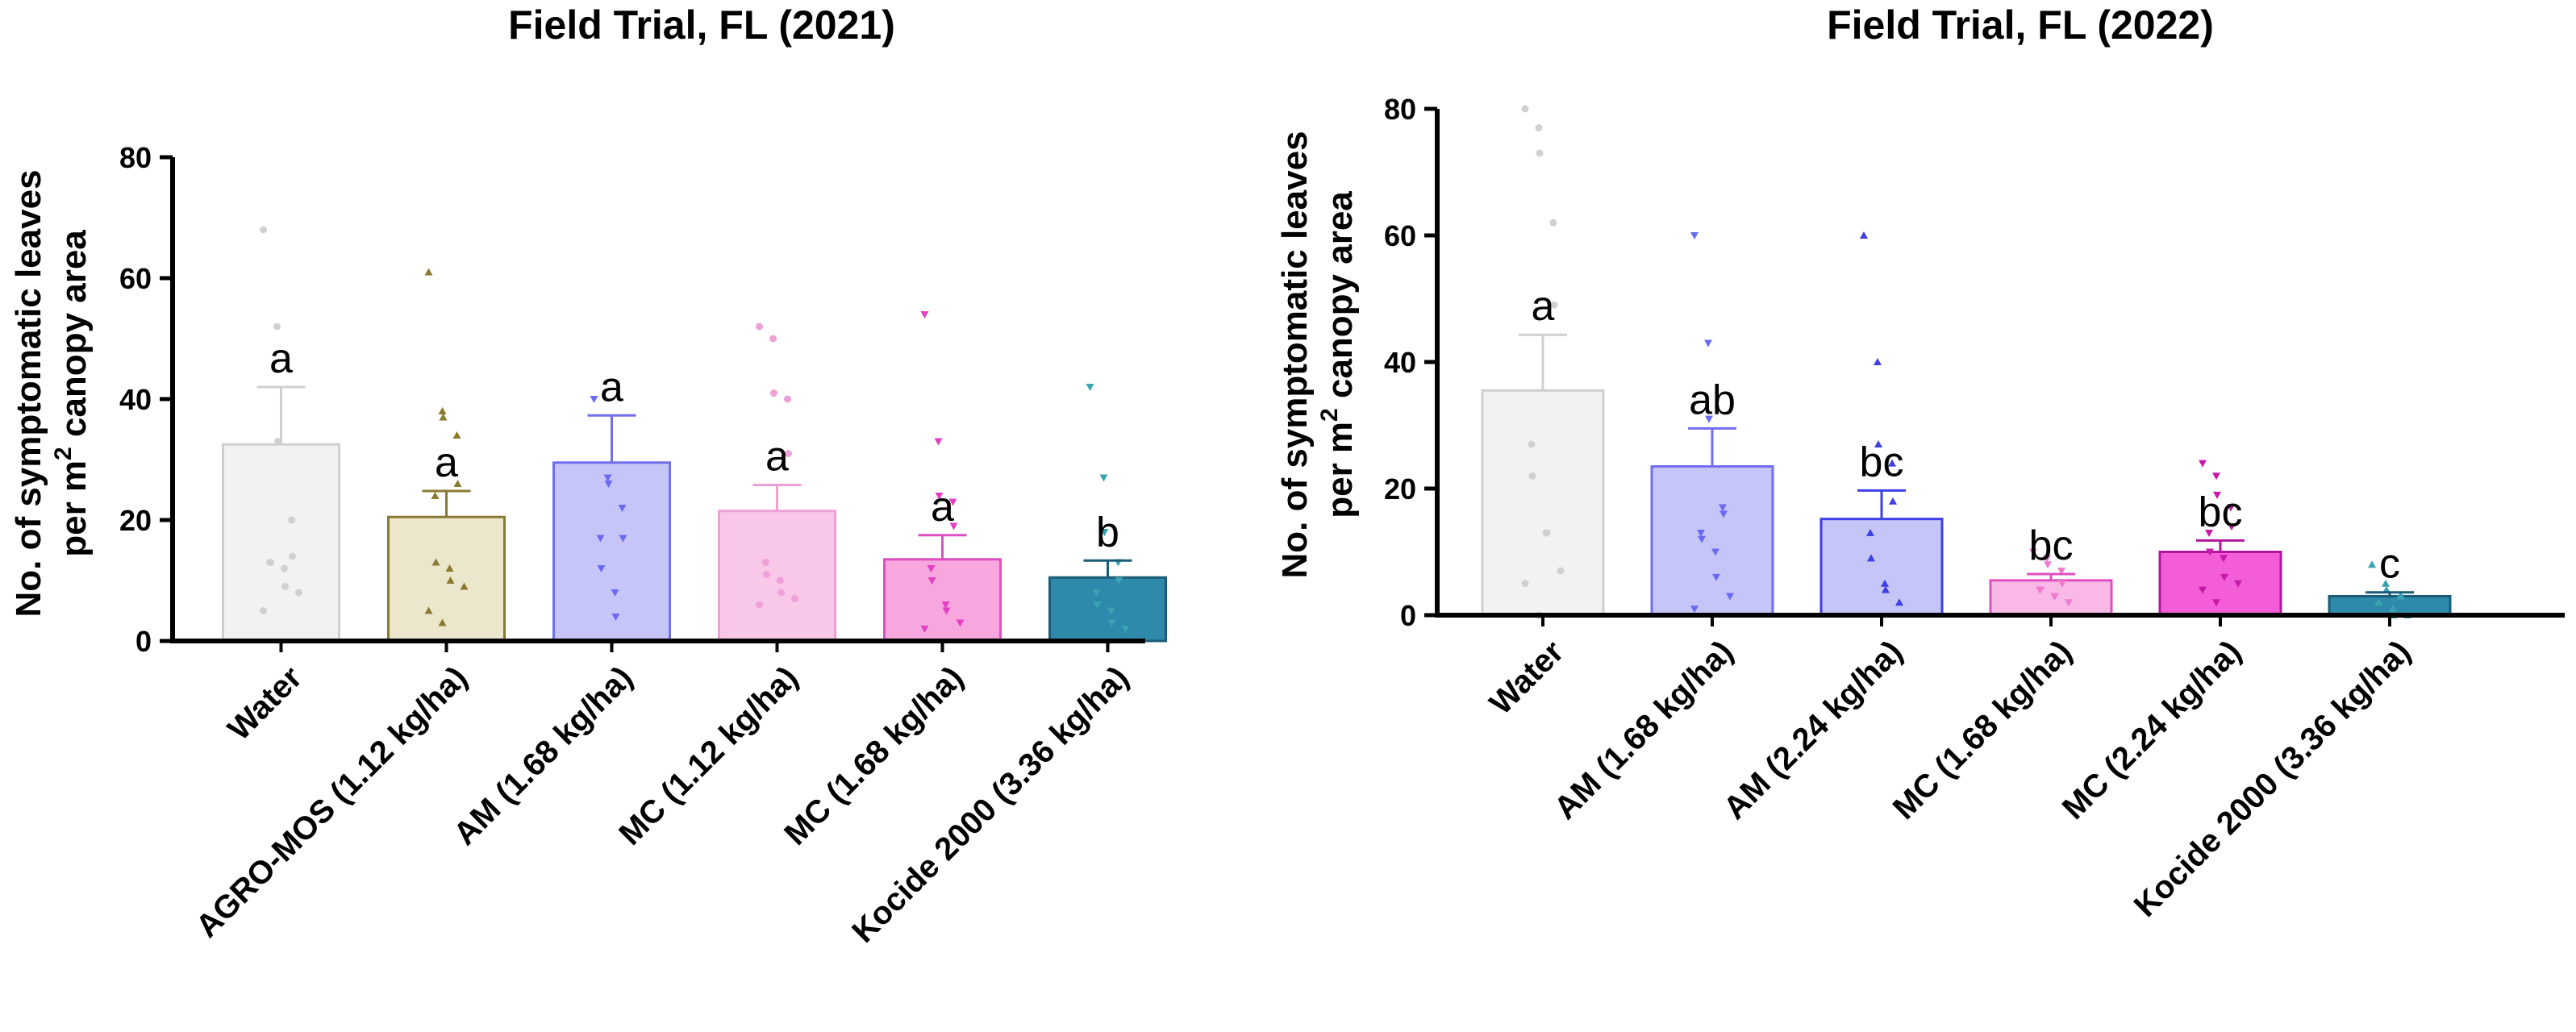 Image resolution: width=2576 pixels, height=1032 pixels. What do you see at coordinates (2152, 730) in the screenshot?
I see `x-tick-label: MC (2.24 kg/ha)` at bounding box center [2152, 730].